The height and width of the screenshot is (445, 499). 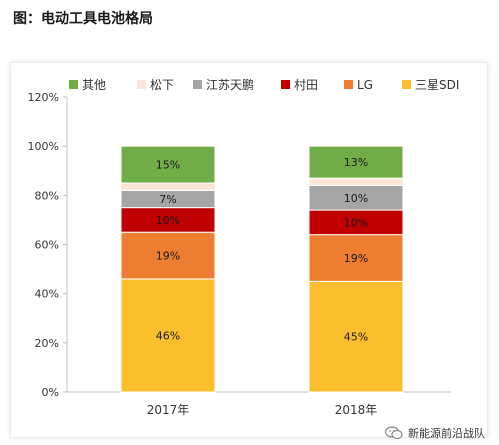 What do you see at coordinates (437, 85) in the screenshot?
I see `legend-label: 三星SDI` at bounding box center [437, 85].